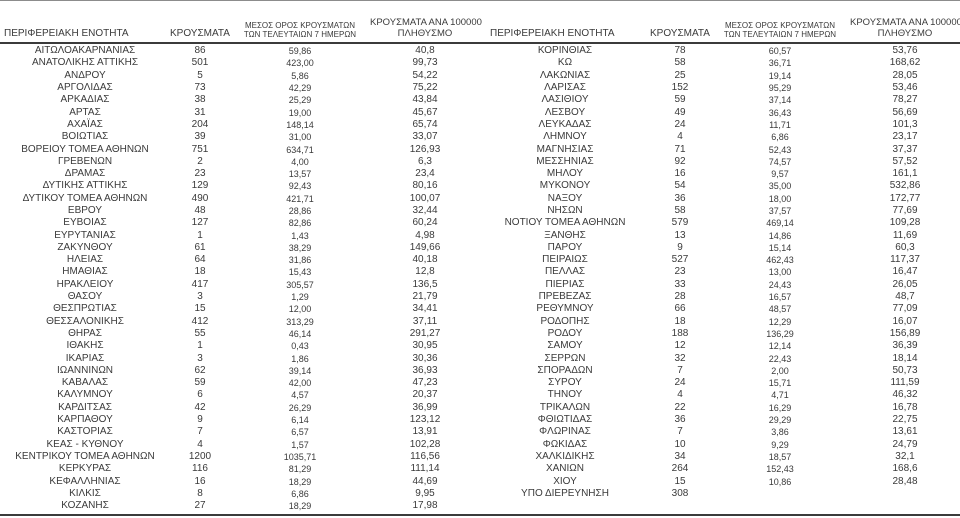  I want to click on table-row: ΑΙΤΩΛΟΑΚΑΡΝΑΝΙΑΣ 86 59,86 40,8, so click(240, 51).